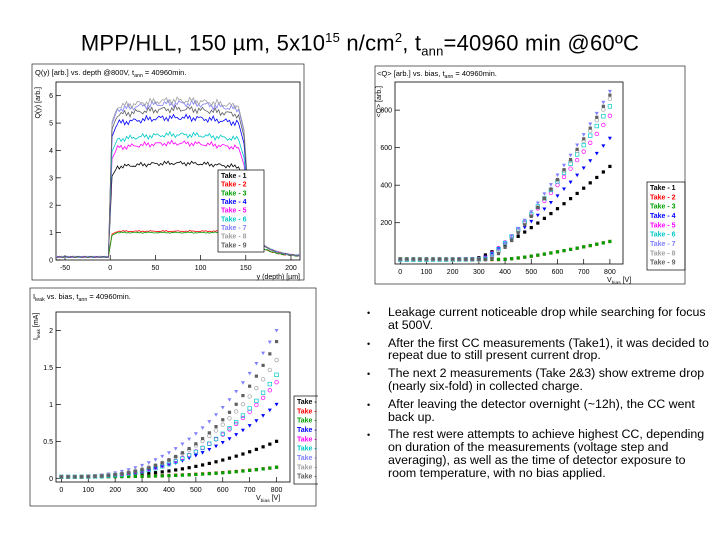 Image resolution: width=720 pixels, height=540 pixels. What do you see at coordinates (307, 402) in the screenshot?
I see `legend-entry: Take - 1` at bounding box center [307, 402].